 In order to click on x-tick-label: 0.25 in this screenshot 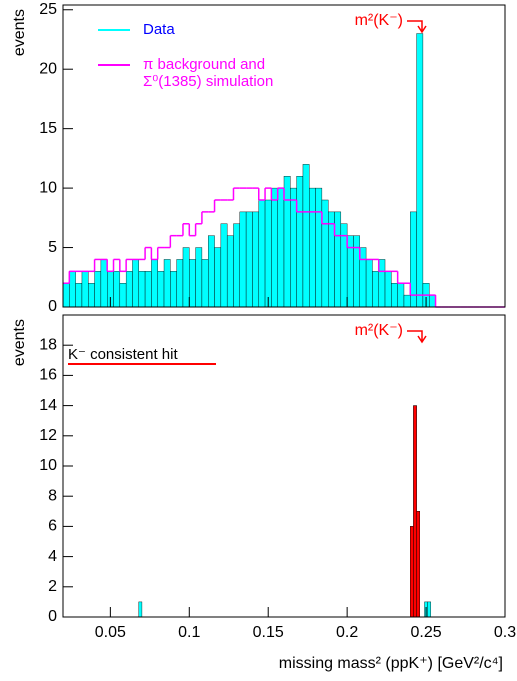, I will do `click(426, 632)`.